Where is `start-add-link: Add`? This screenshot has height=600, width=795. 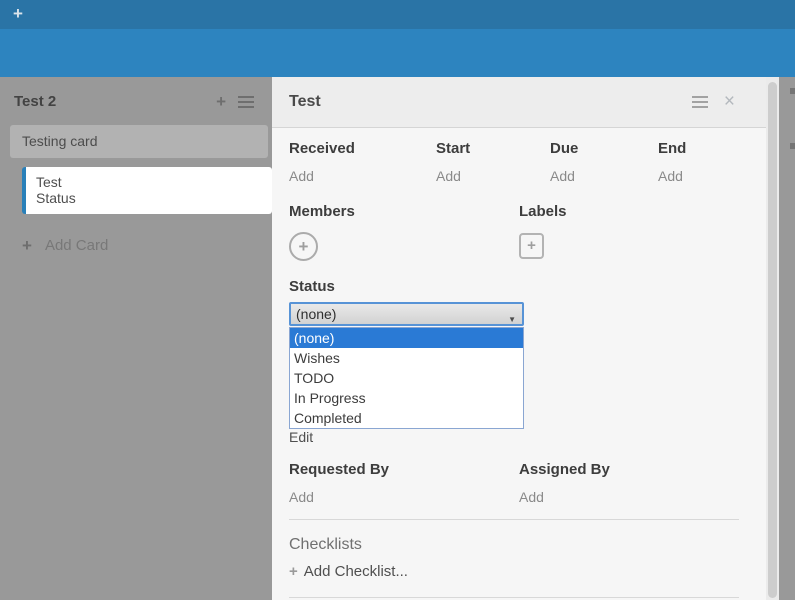 start-add-link: Add is located at coordinates (448, 176).